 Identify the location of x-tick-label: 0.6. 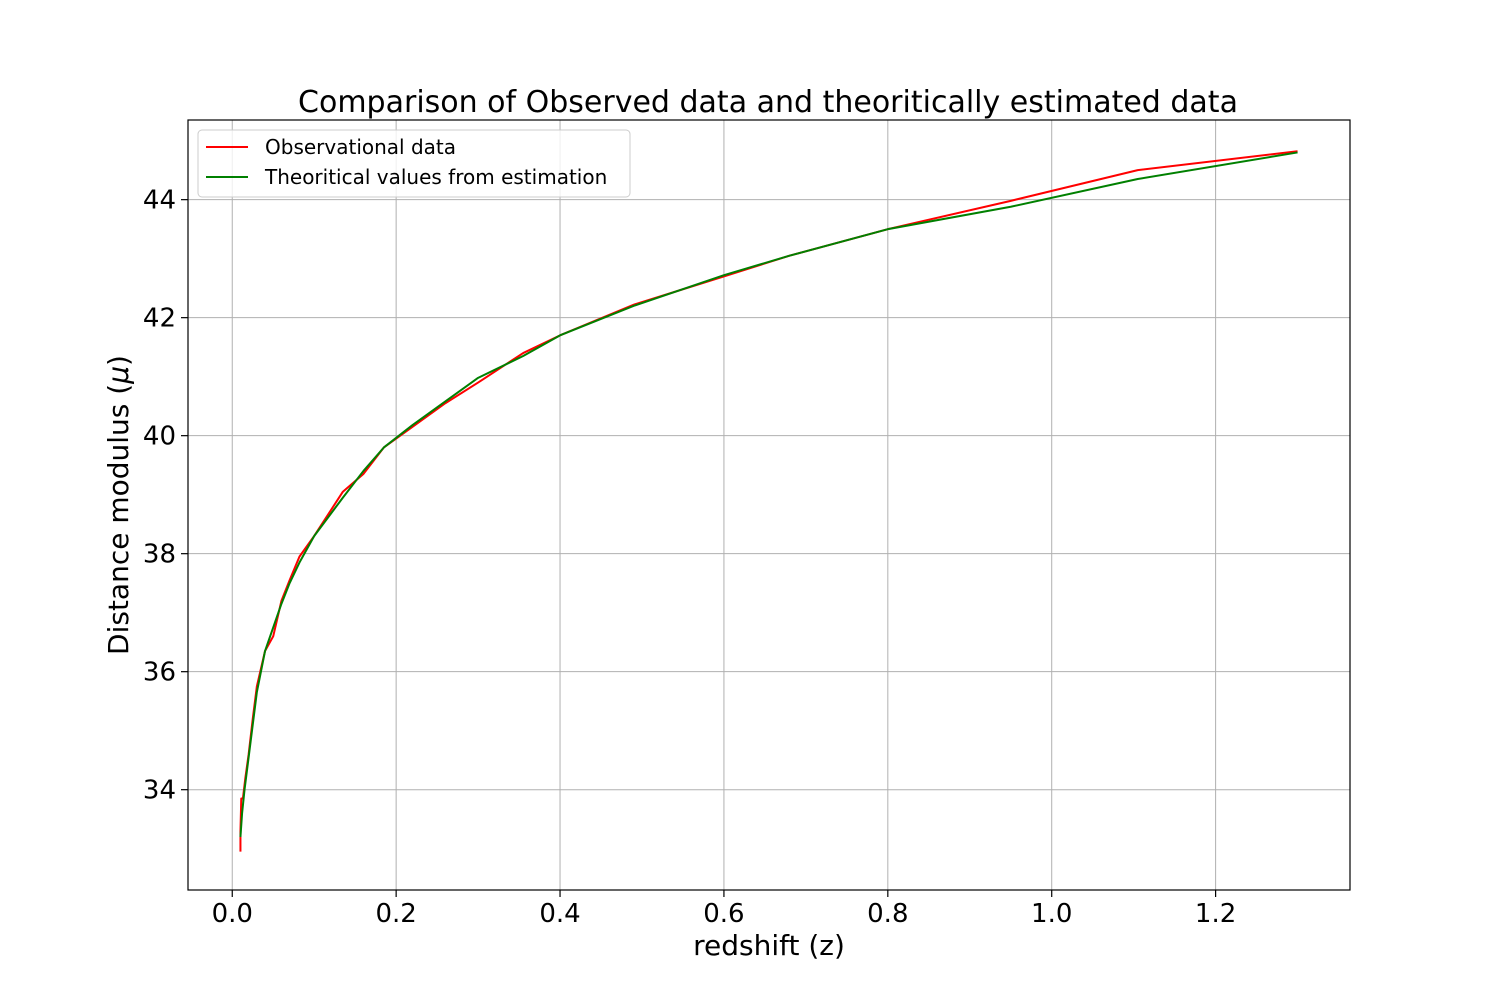
(723, 914).